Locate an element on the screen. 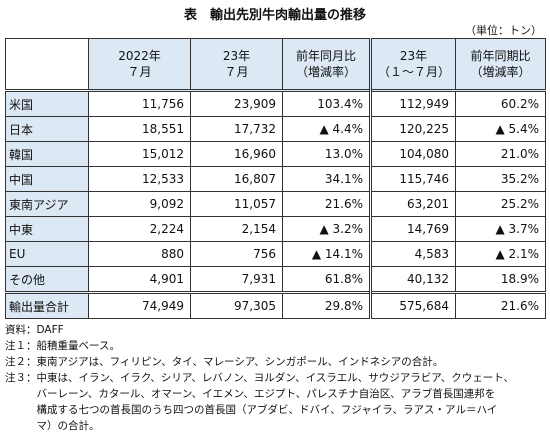 This screenshot has width=550, height=438. cell: 60.2% is located at coordinates (500, 103).